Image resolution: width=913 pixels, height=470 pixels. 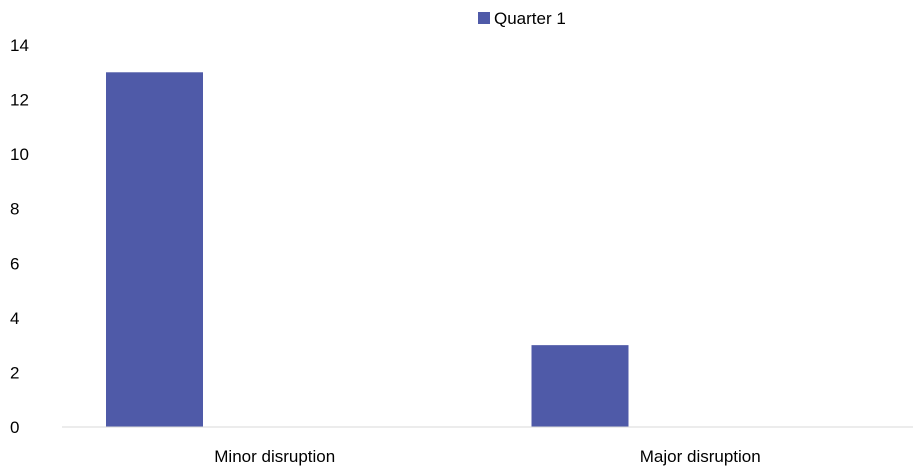 I want to click on bar-major-disruption, so click(x=580, y=386).